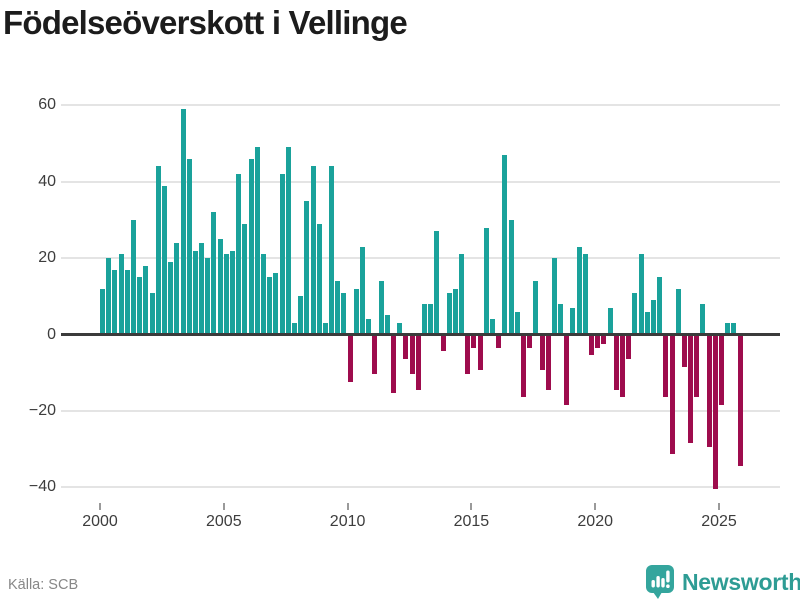  What do you see at coordinates (660, 581) in the screenshot?
I see `newsworthy-pin-icon` at bounding box center [660, 581].